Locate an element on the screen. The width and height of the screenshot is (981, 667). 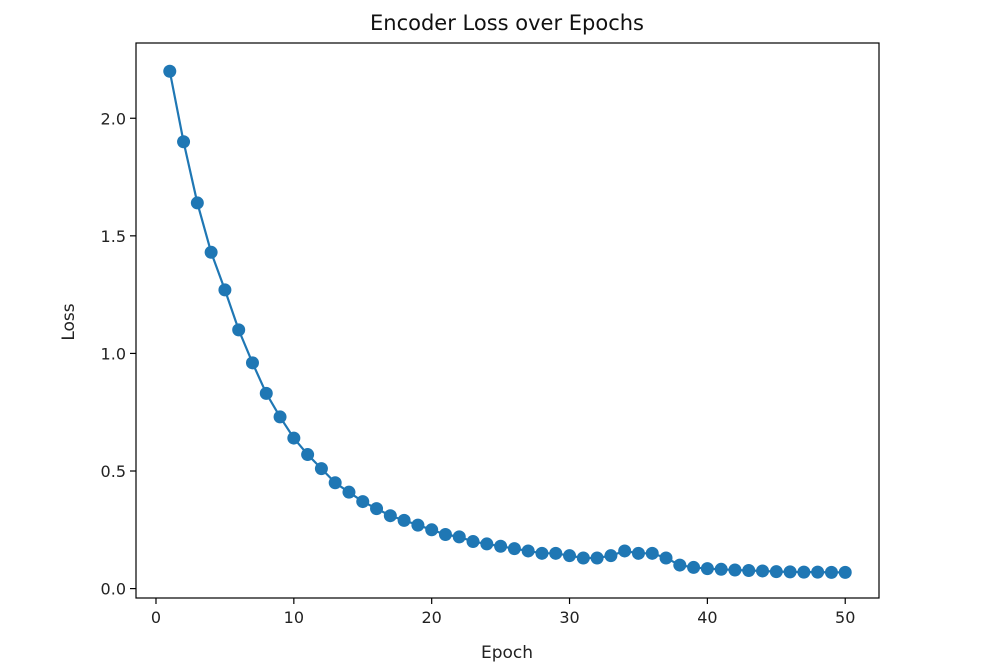
y-tick-label: 0.5 is located at coordinates (113, 471).